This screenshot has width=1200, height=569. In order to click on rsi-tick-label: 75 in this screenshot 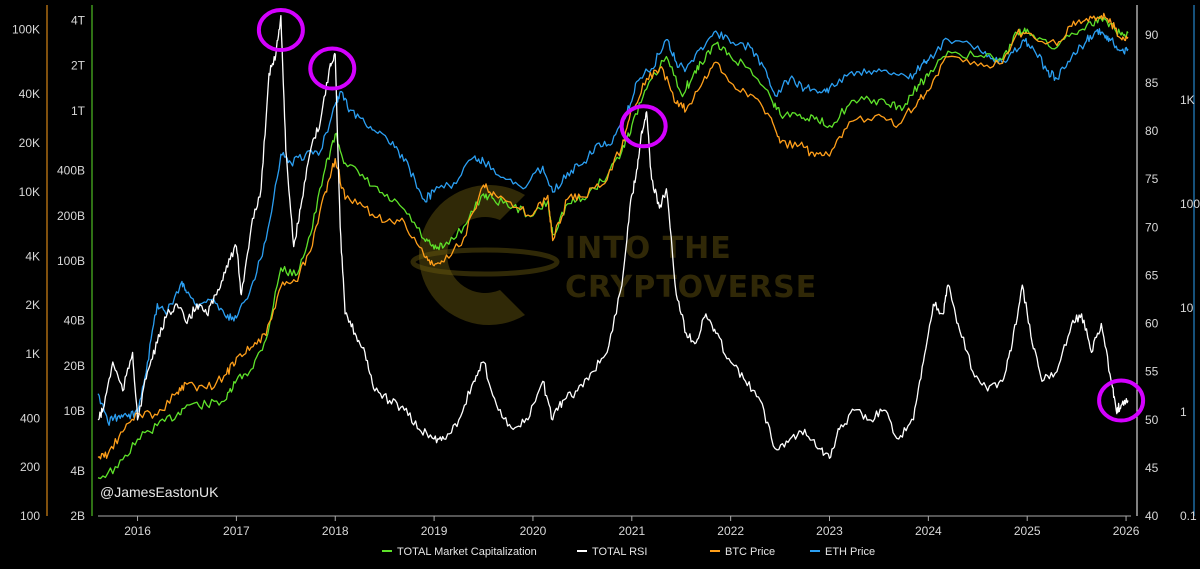, I will do `click(1152, 179)`.